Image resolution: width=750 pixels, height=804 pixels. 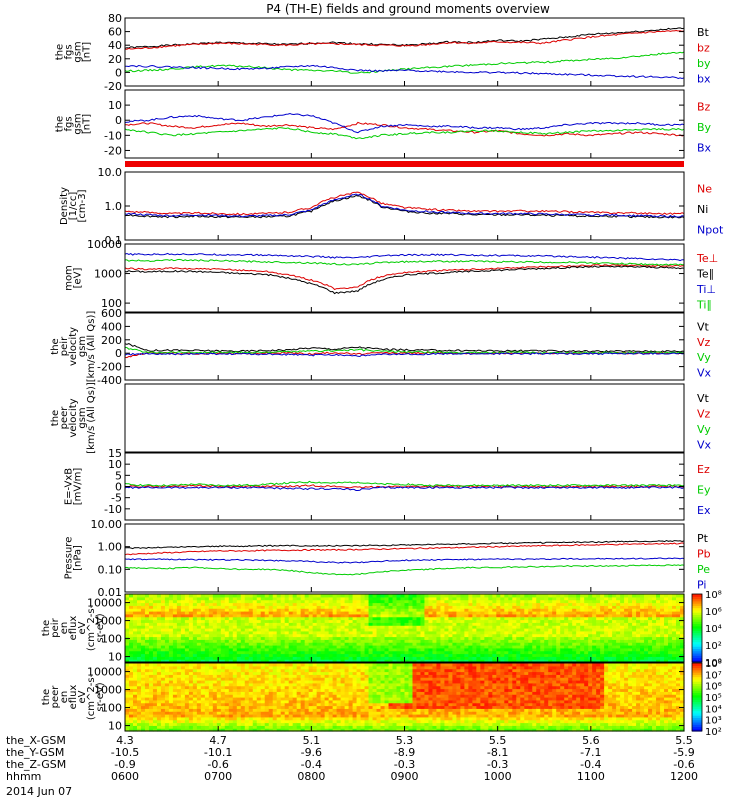 I want to click on y-tick-label: -10, so click(x=113, y=135).